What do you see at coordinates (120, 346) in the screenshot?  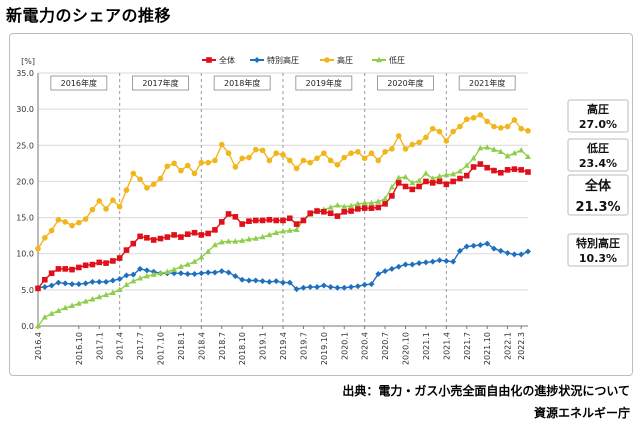 I see `x-tick-label: 2017.4` at bounding box center [120, 346].